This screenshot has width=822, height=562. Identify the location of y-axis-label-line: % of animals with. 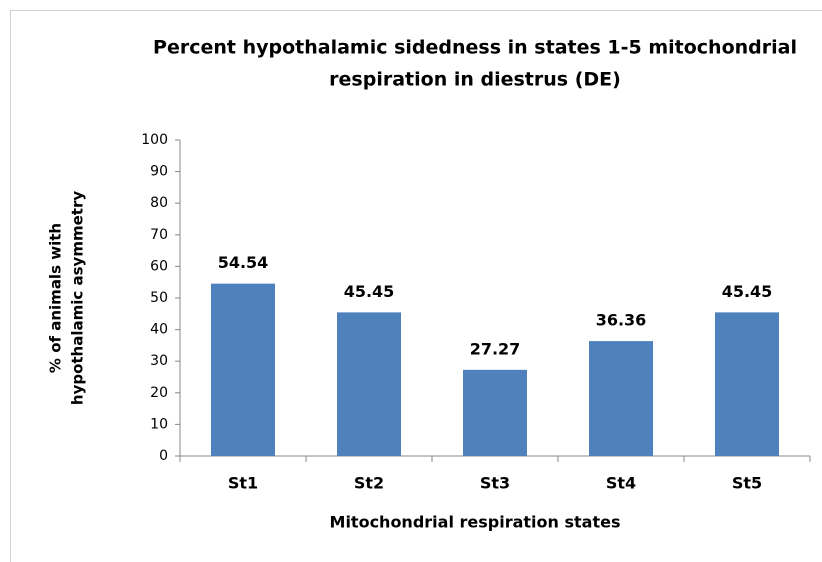
(56, 298).